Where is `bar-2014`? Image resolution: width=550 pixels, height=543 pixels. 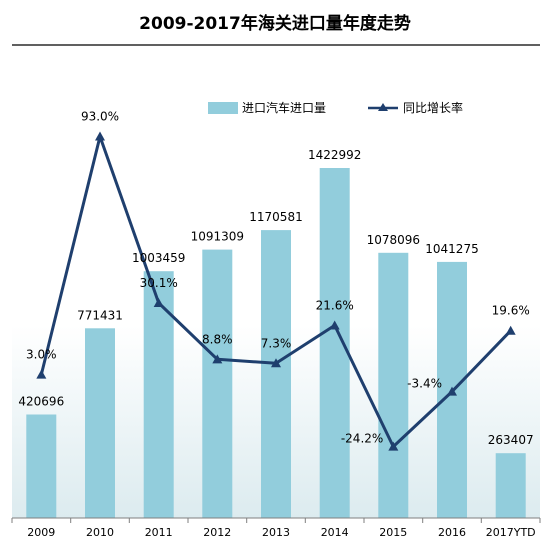 bar-2014 is located at coordinates (334, 343).